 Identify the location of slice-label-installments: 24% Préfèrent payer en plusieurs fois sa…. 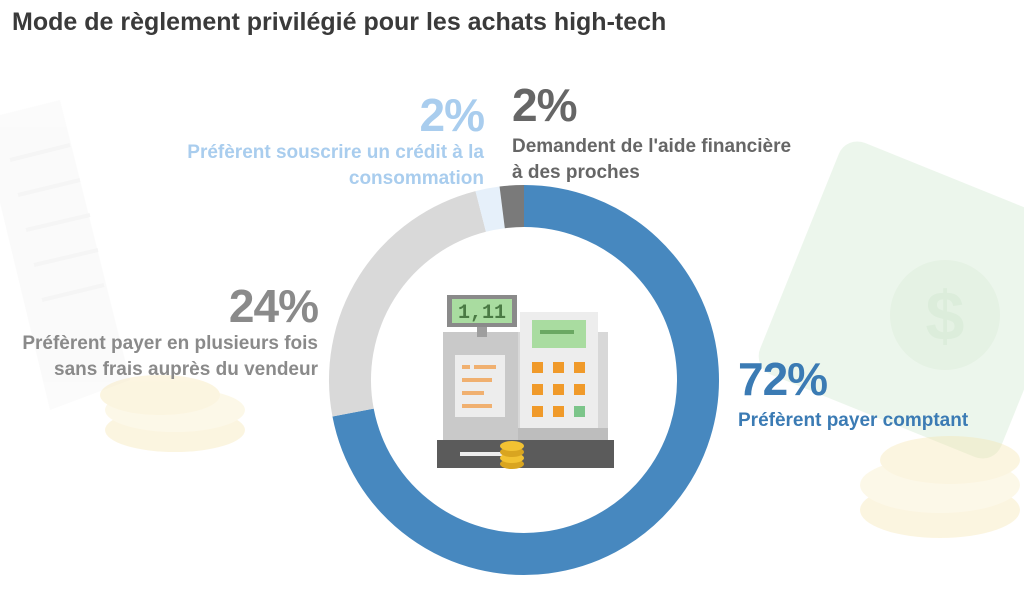
(166, 331).